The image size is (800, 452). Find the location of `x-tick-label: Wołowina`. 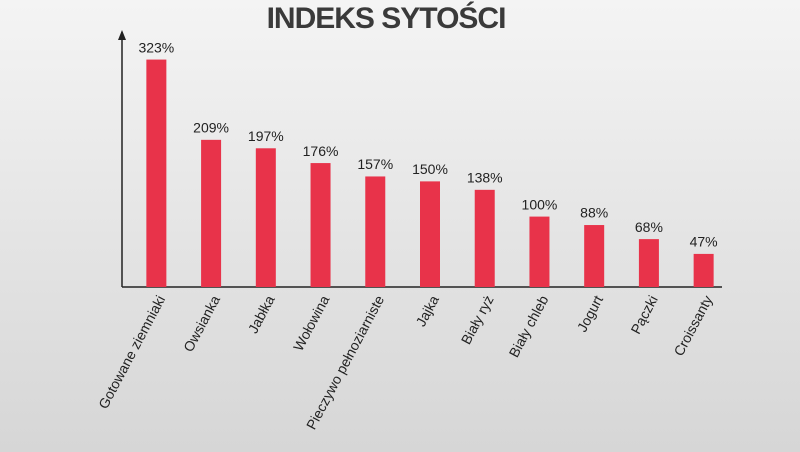

x-tick-label: Wołowina is located at coordinates (311, 322).